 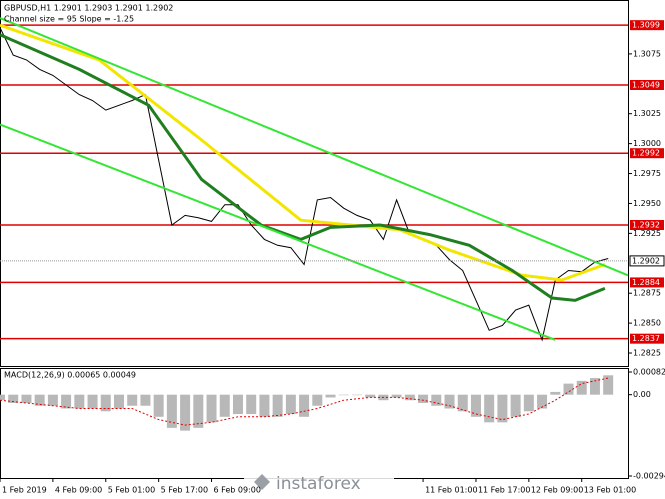 I want to click on y-tick-label: 1.3000, so click(x=647, y=143).